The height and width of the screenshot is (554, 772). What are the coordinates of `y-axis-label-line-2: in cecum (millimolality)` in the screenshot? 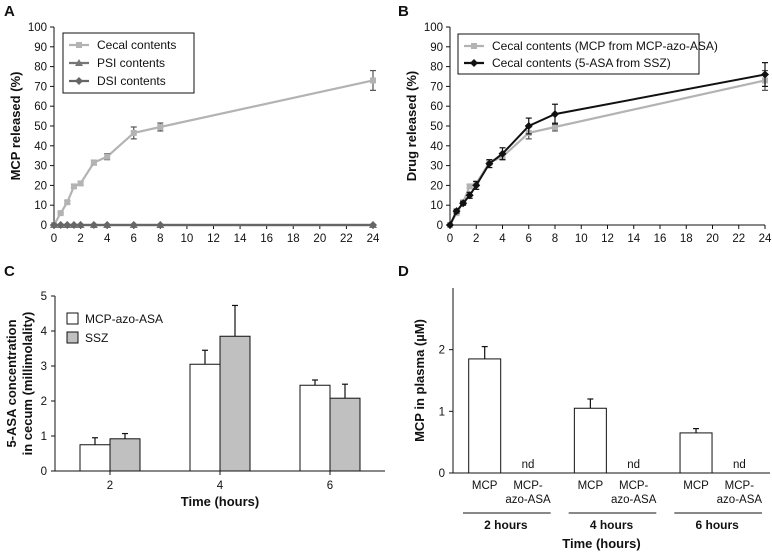 It's located at (27, 384).